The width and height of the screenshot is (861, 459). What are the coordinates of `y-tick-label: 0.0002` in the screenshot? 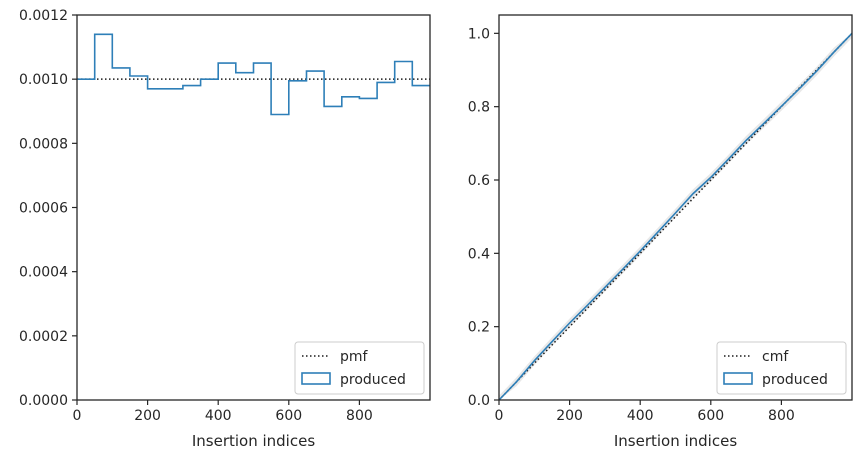 It's located at (43, 337).